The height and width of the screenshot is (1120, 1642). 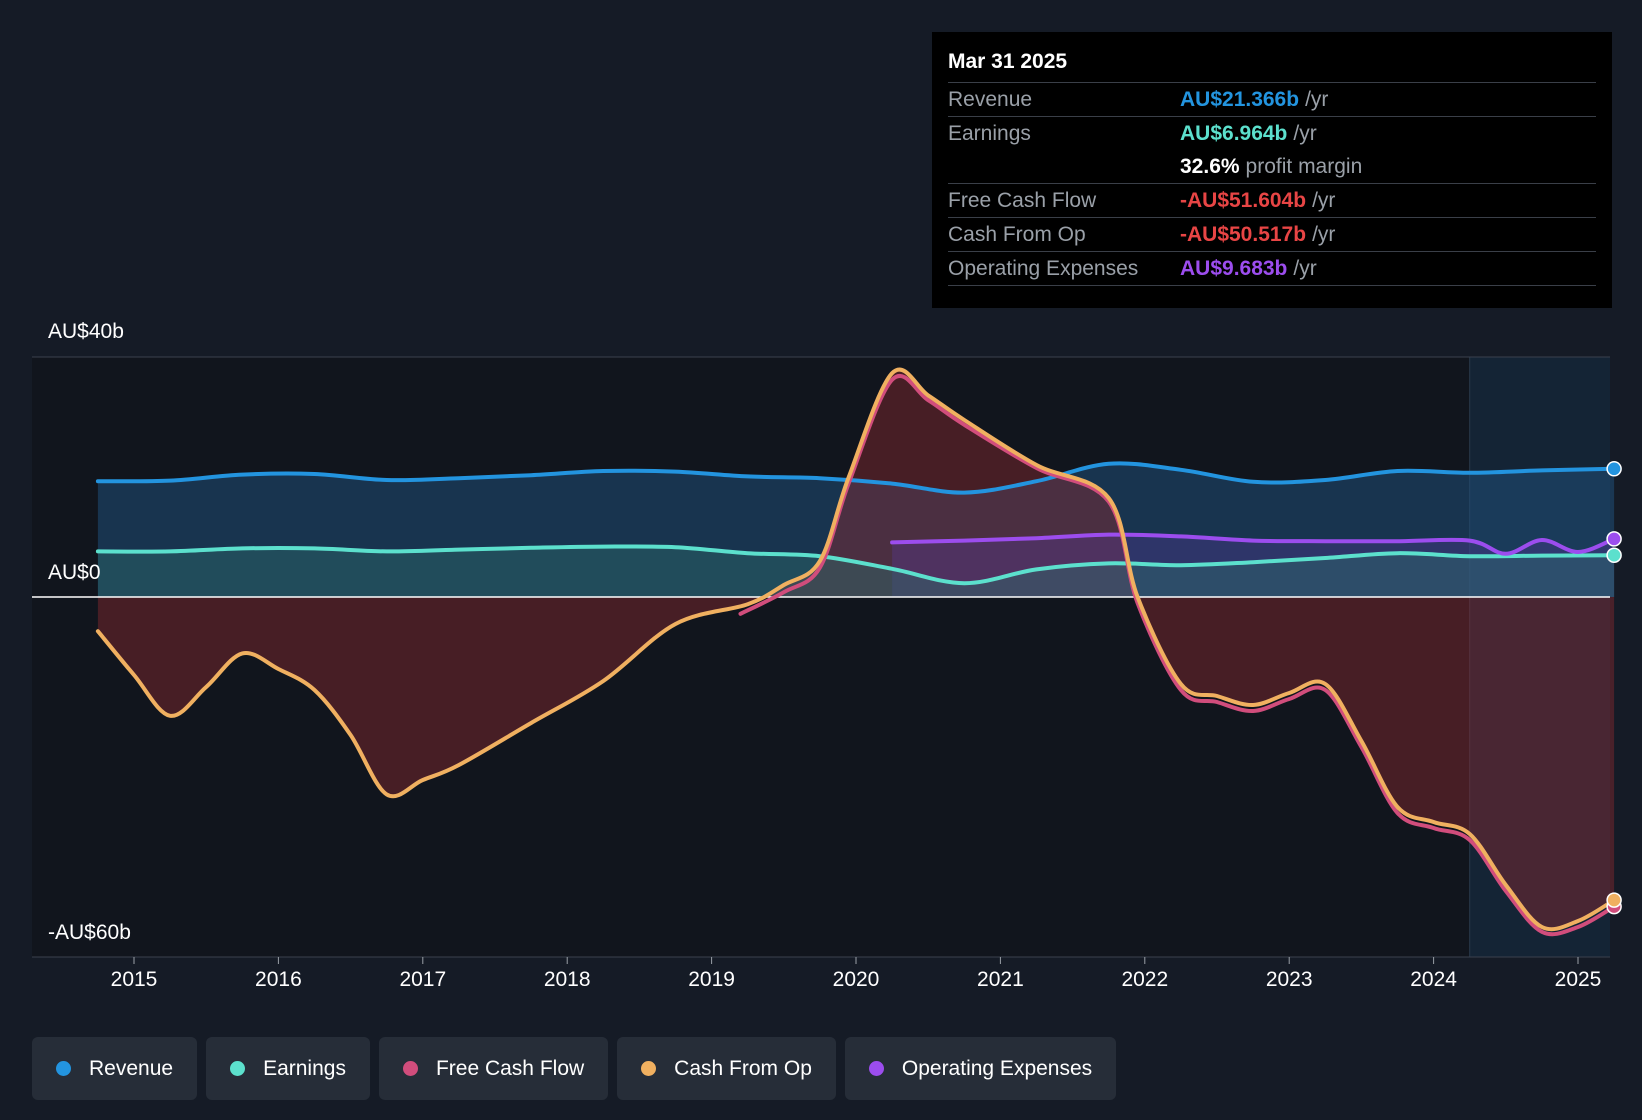 I want to click on legend-label: Free Cash Flow, so click(x=510, y=1068).